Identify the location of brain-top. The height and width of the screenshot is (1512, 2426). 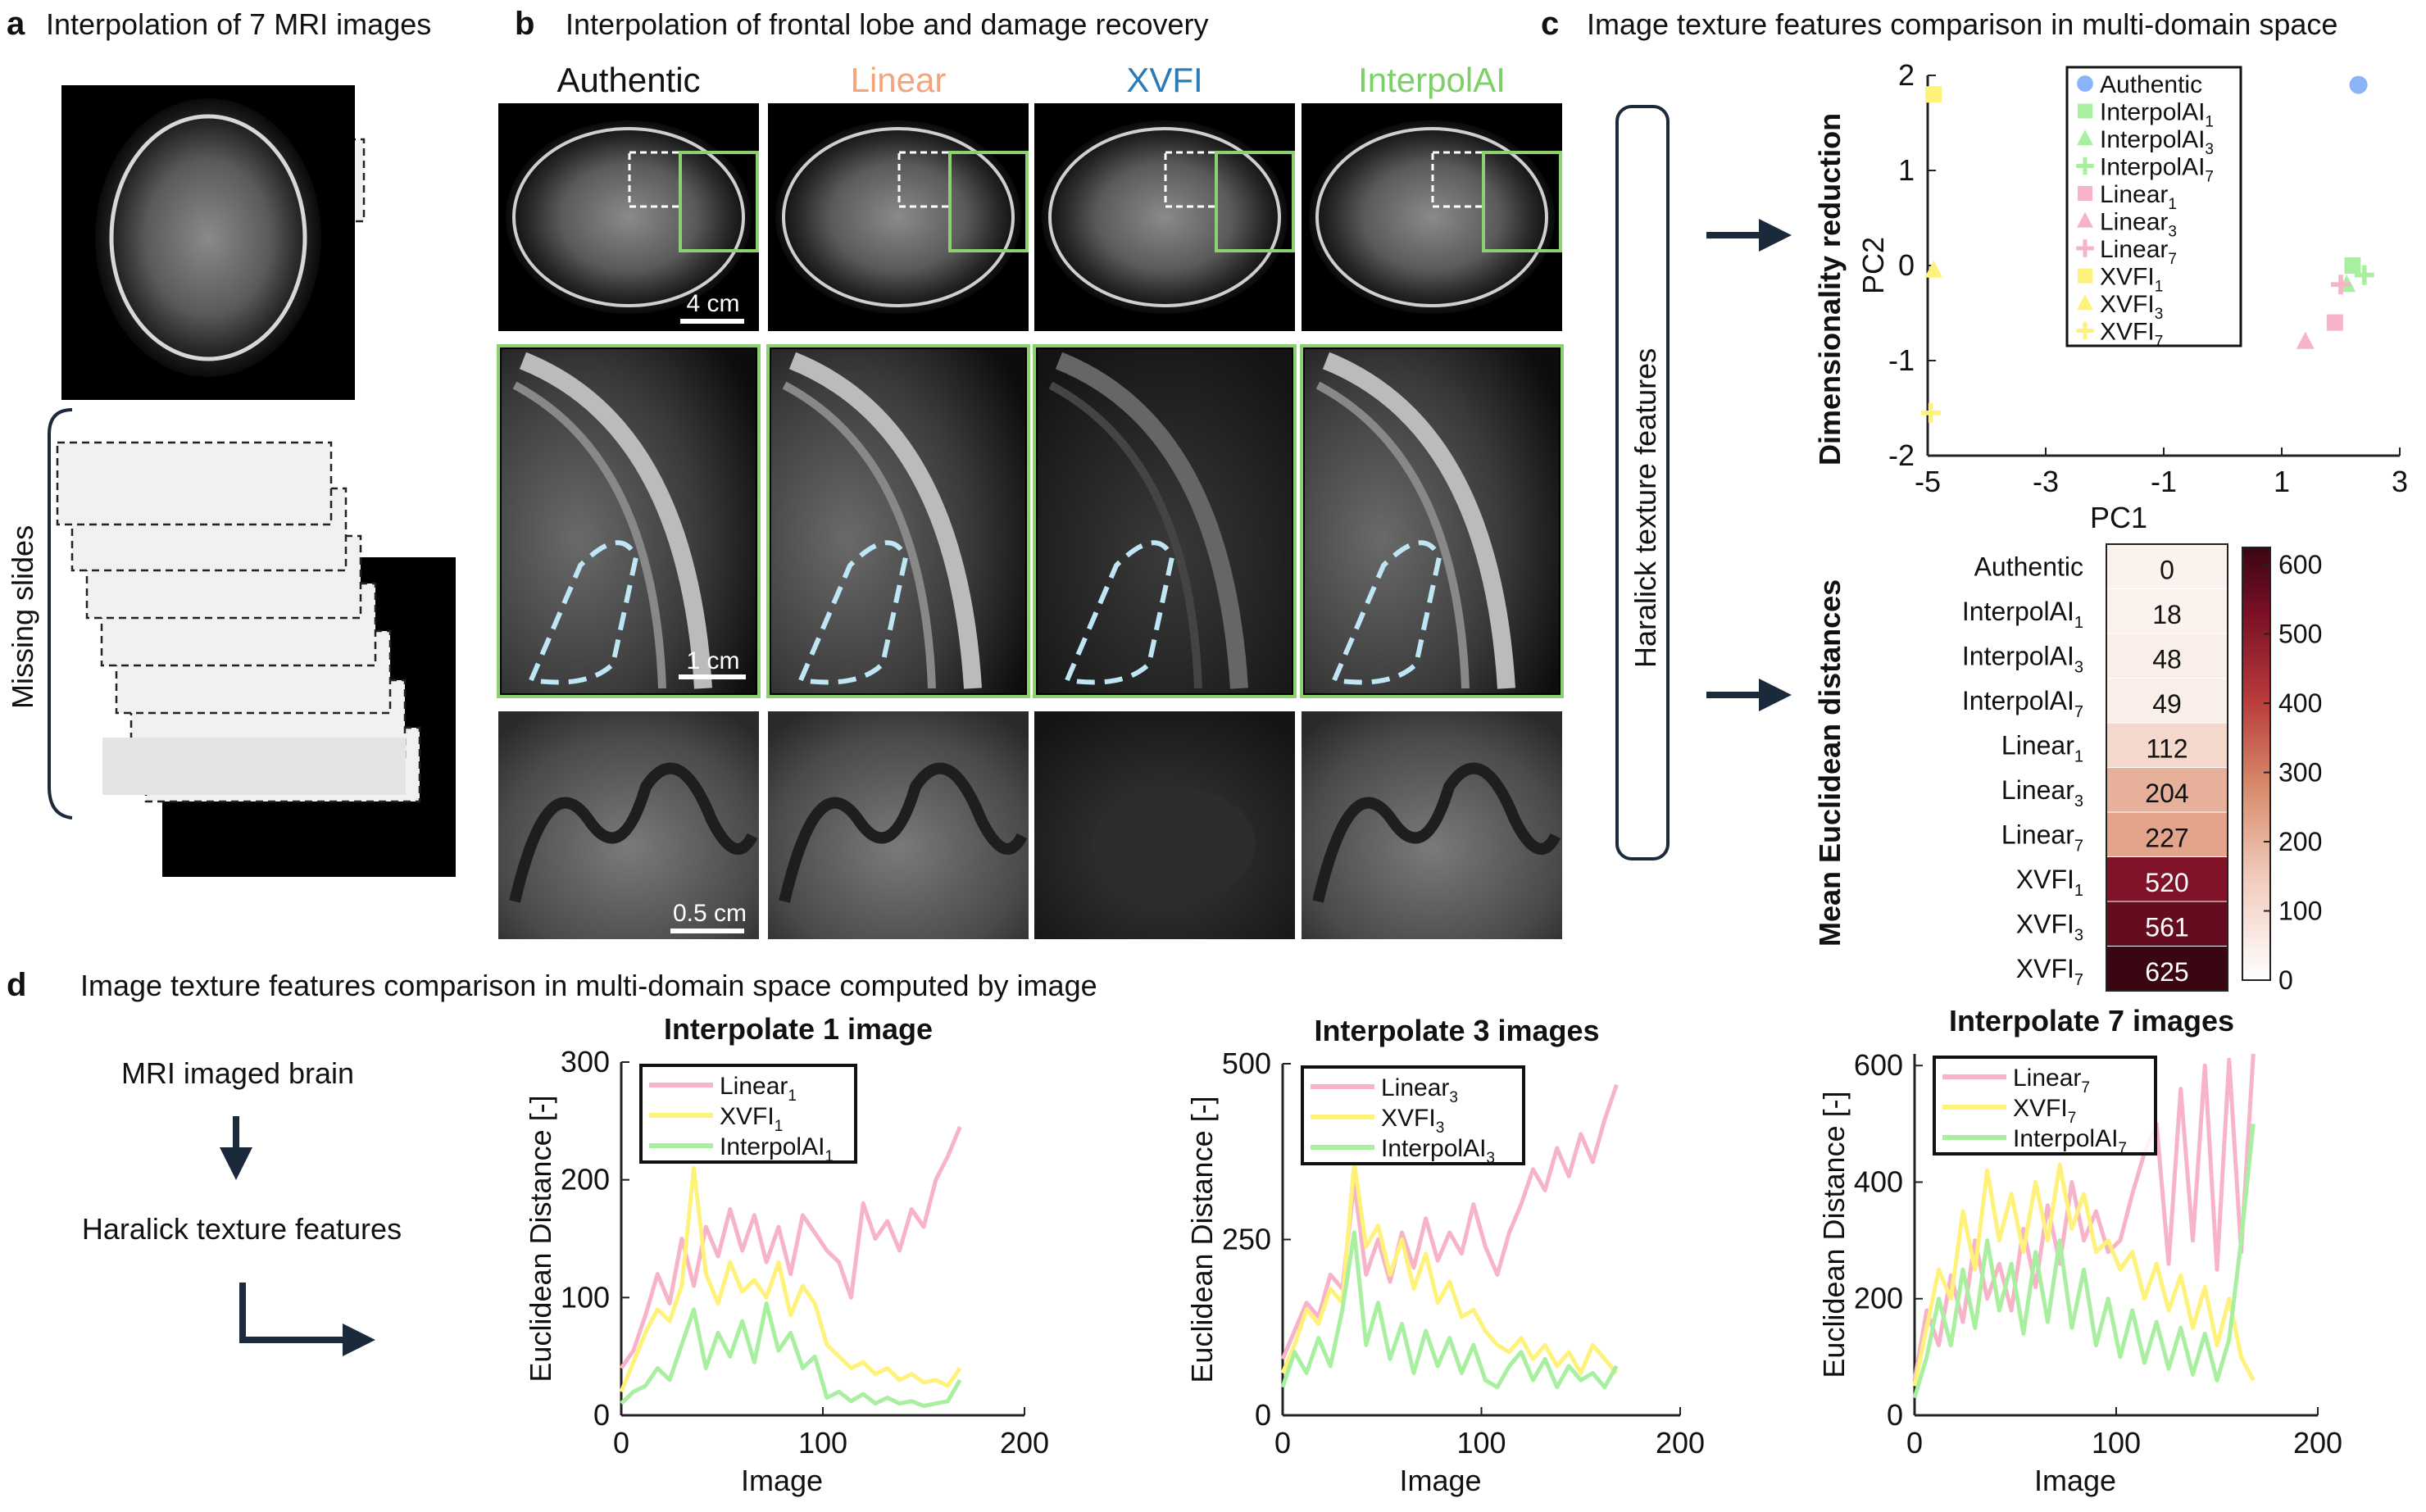
(208, 237).